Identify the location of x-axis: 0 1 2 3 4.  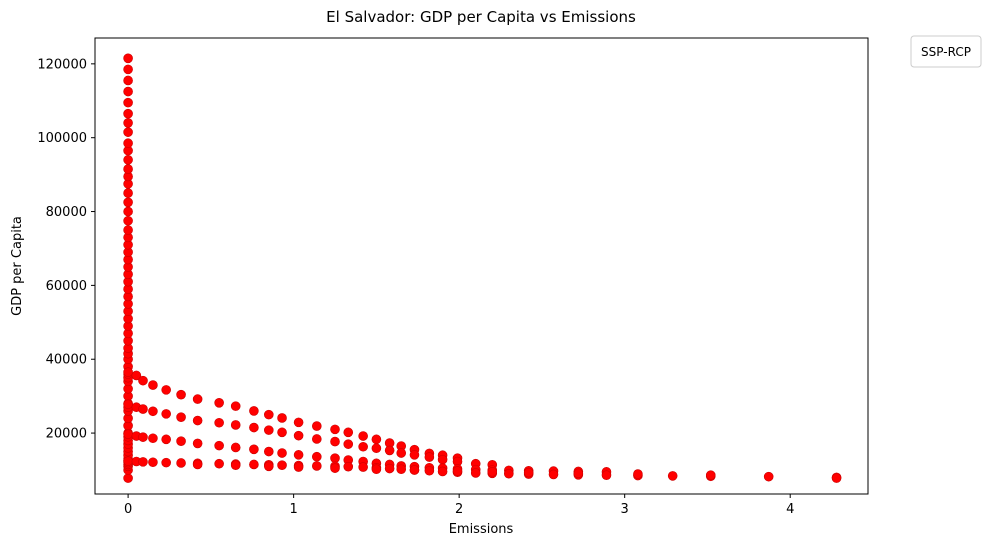
(459, 505).